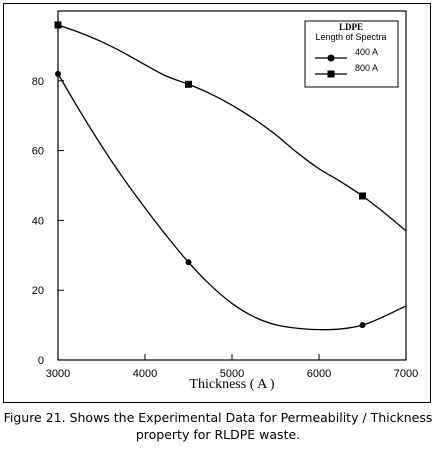 The height and width of the screenshot is (452, 436). Describe the element at coordinates (350, 37) in the screenshot. I see `legend-subtitle: Length of Spectra` at that location.